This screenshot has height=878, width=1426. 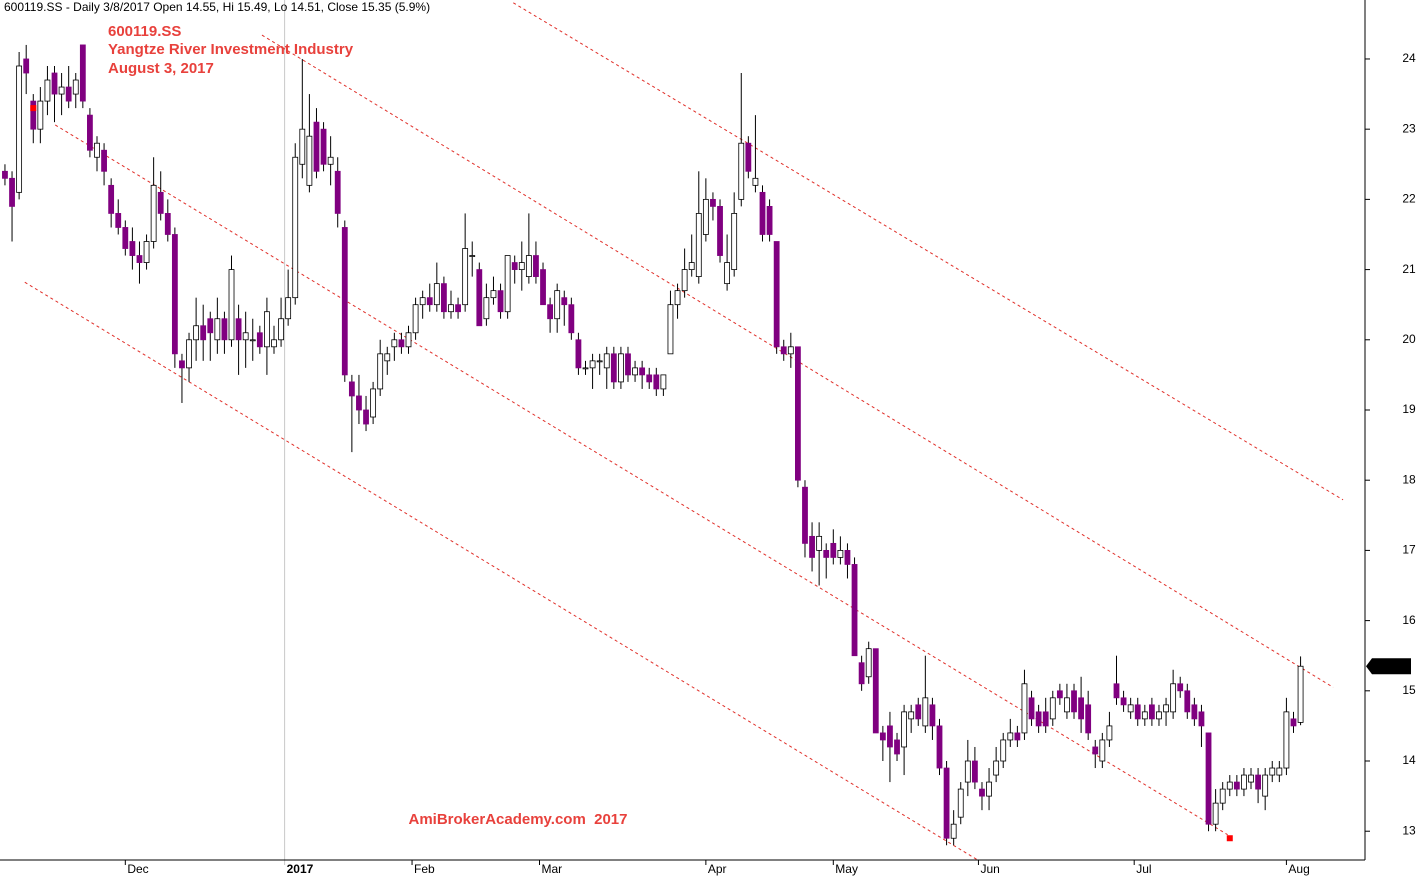 I want to click on annotation: 600119.SS, so click(x=144, y=31).